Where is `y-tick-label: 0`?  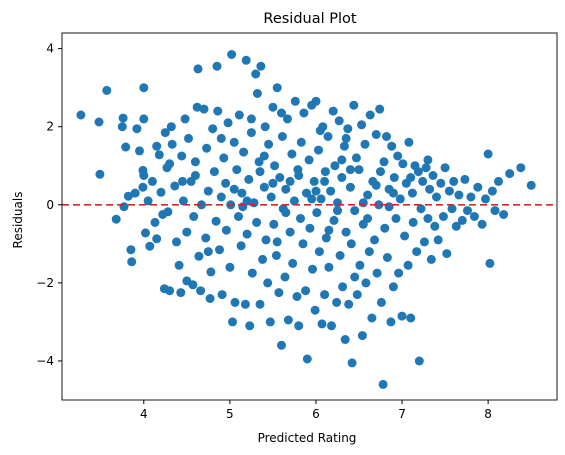 y-tick-label: 0 is located at coordinates (50, 205).